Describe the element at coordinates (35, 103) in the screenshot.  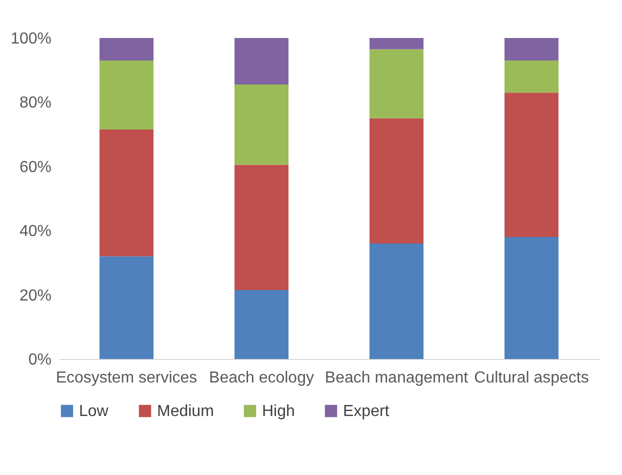
I see `y-tick-label: 80%` at that location.